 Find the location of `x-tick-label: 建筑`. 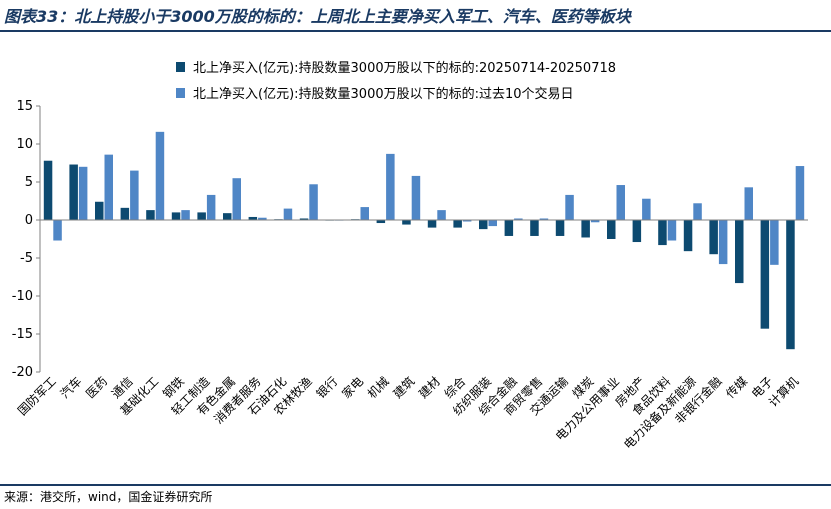

x-tick-label: 建筑 is located at coordinates (404, 388).